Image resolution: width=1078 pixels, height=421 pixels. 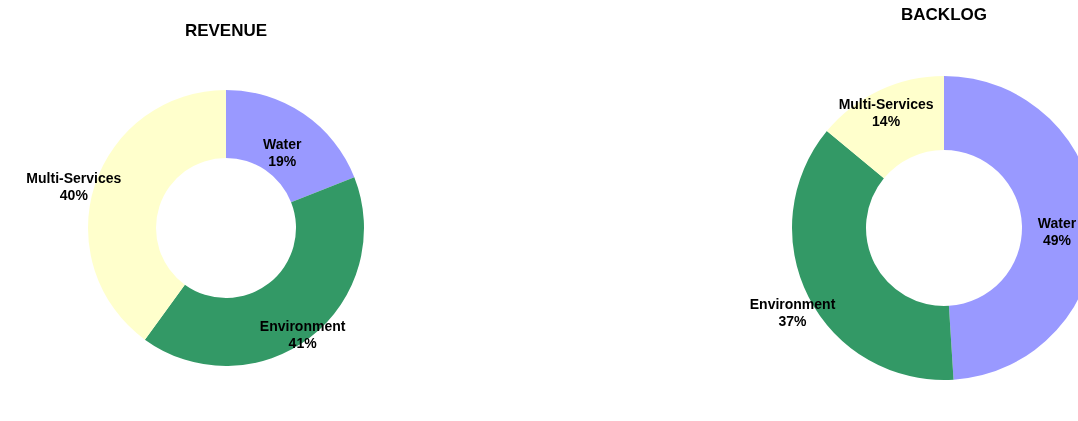 I want to click on data-label: 40%, so click(x=74, y=194).